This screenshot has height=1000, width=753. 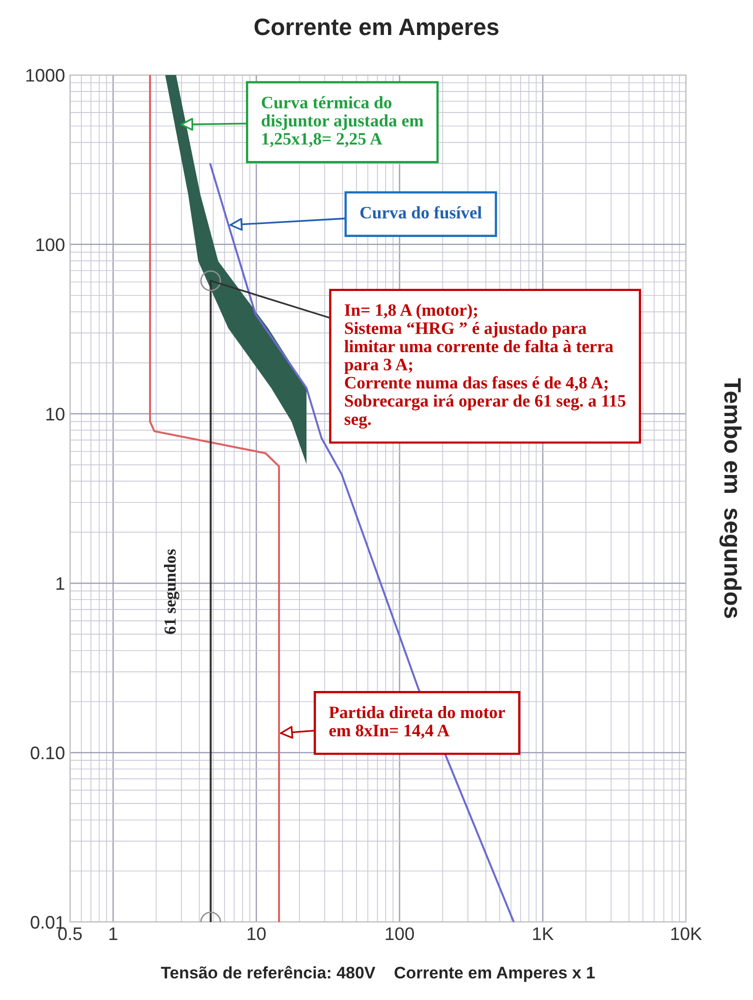 I want to click on y-tick-label: 0.01, so click(x=47, y=922).